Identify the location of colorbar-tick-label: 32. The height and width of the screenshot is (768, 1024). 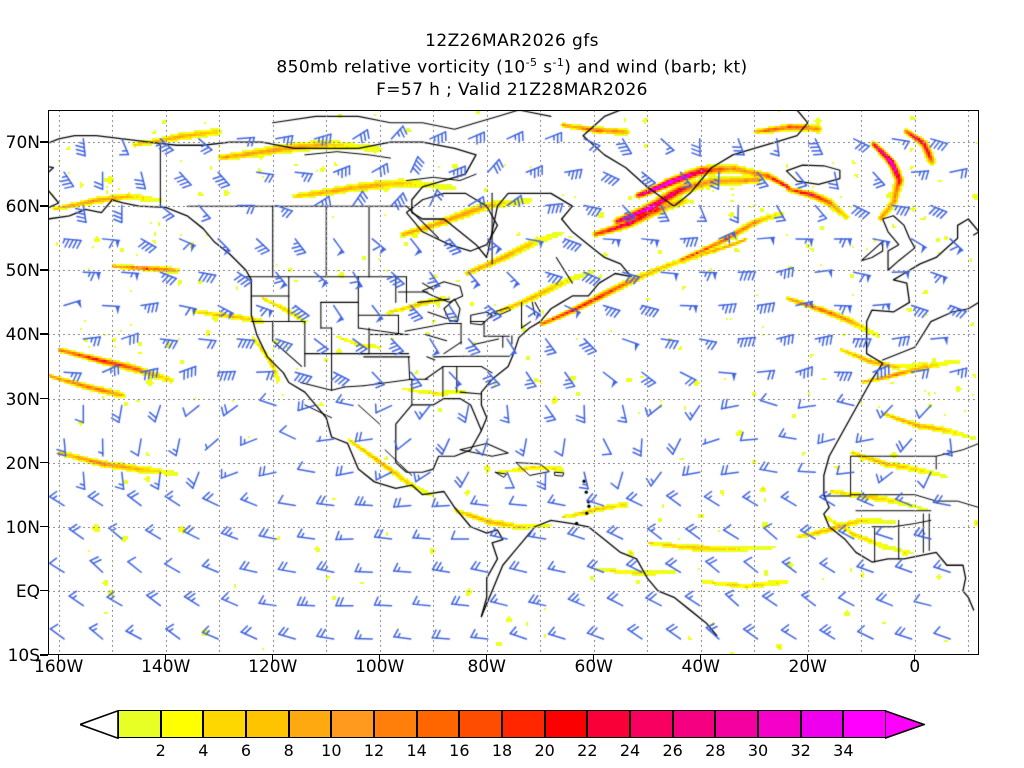
(800, 750).